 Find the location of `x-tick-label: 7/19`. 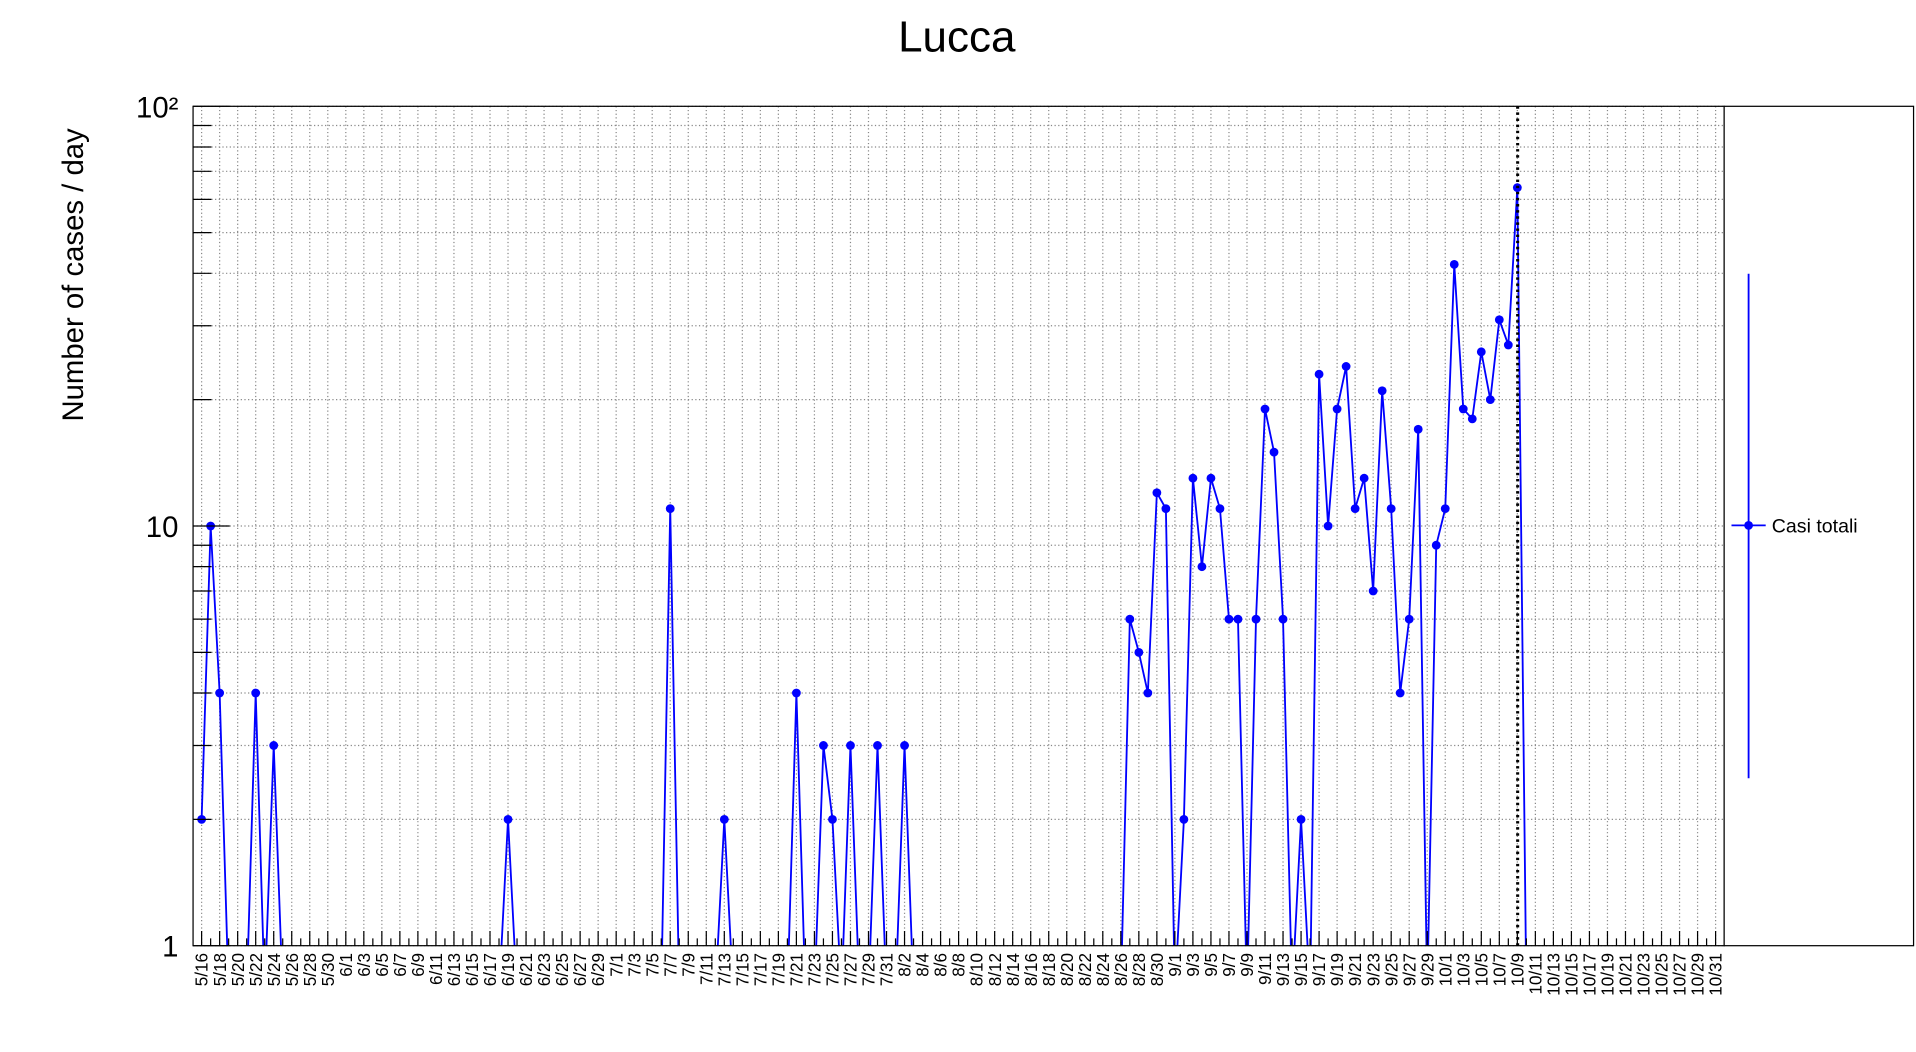

x-tick-label: 7/19 is located at coordinates (778, 969).